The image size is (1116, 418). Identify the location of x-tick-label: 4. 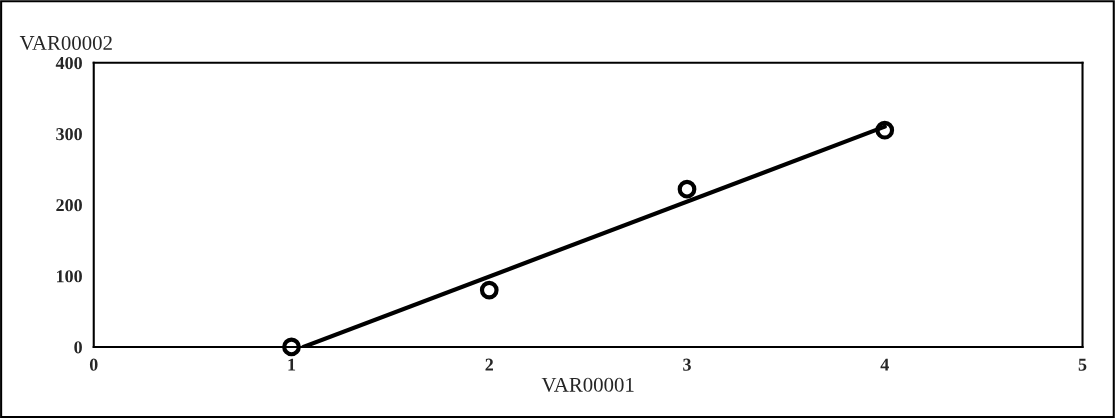
(884, 364).